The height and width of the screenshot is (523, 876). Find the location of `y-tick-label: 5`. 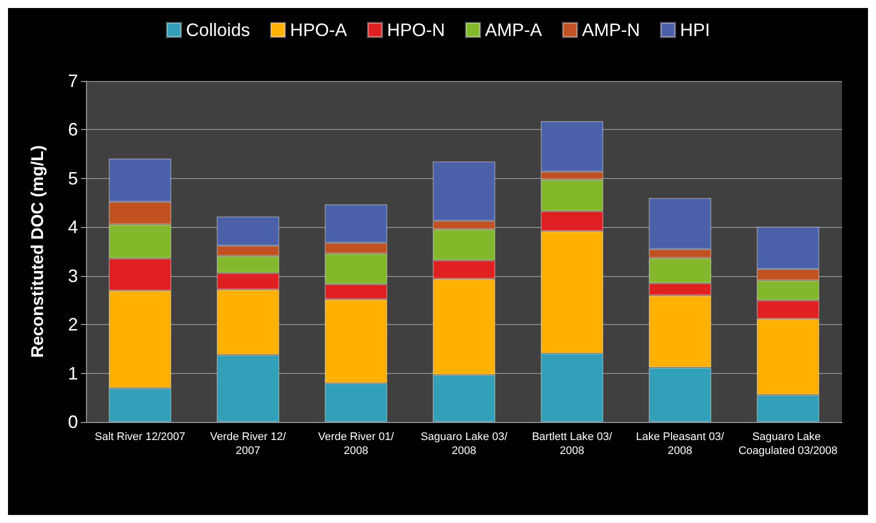

y-tick-label: 5 is located at coordinates (73, 178).